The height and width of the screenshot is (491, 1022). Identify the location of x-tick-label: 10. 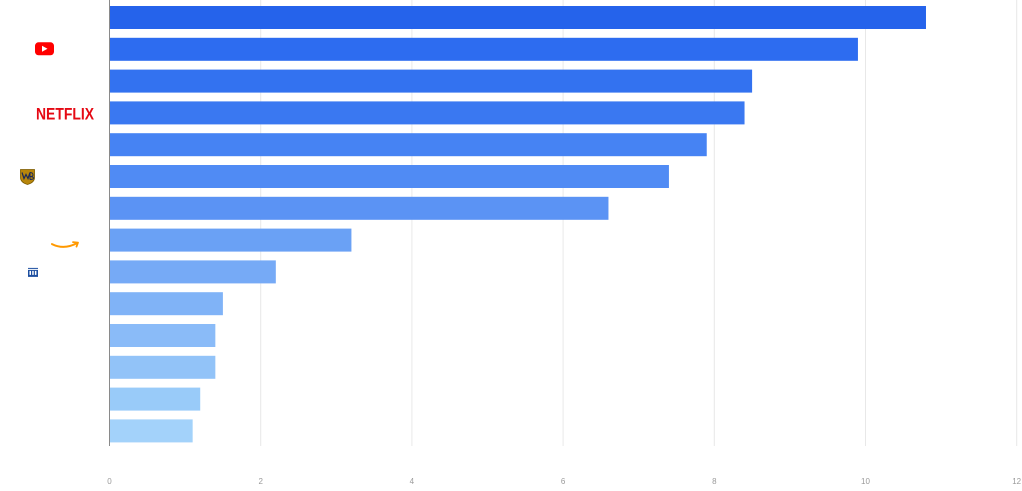
(865, 481).